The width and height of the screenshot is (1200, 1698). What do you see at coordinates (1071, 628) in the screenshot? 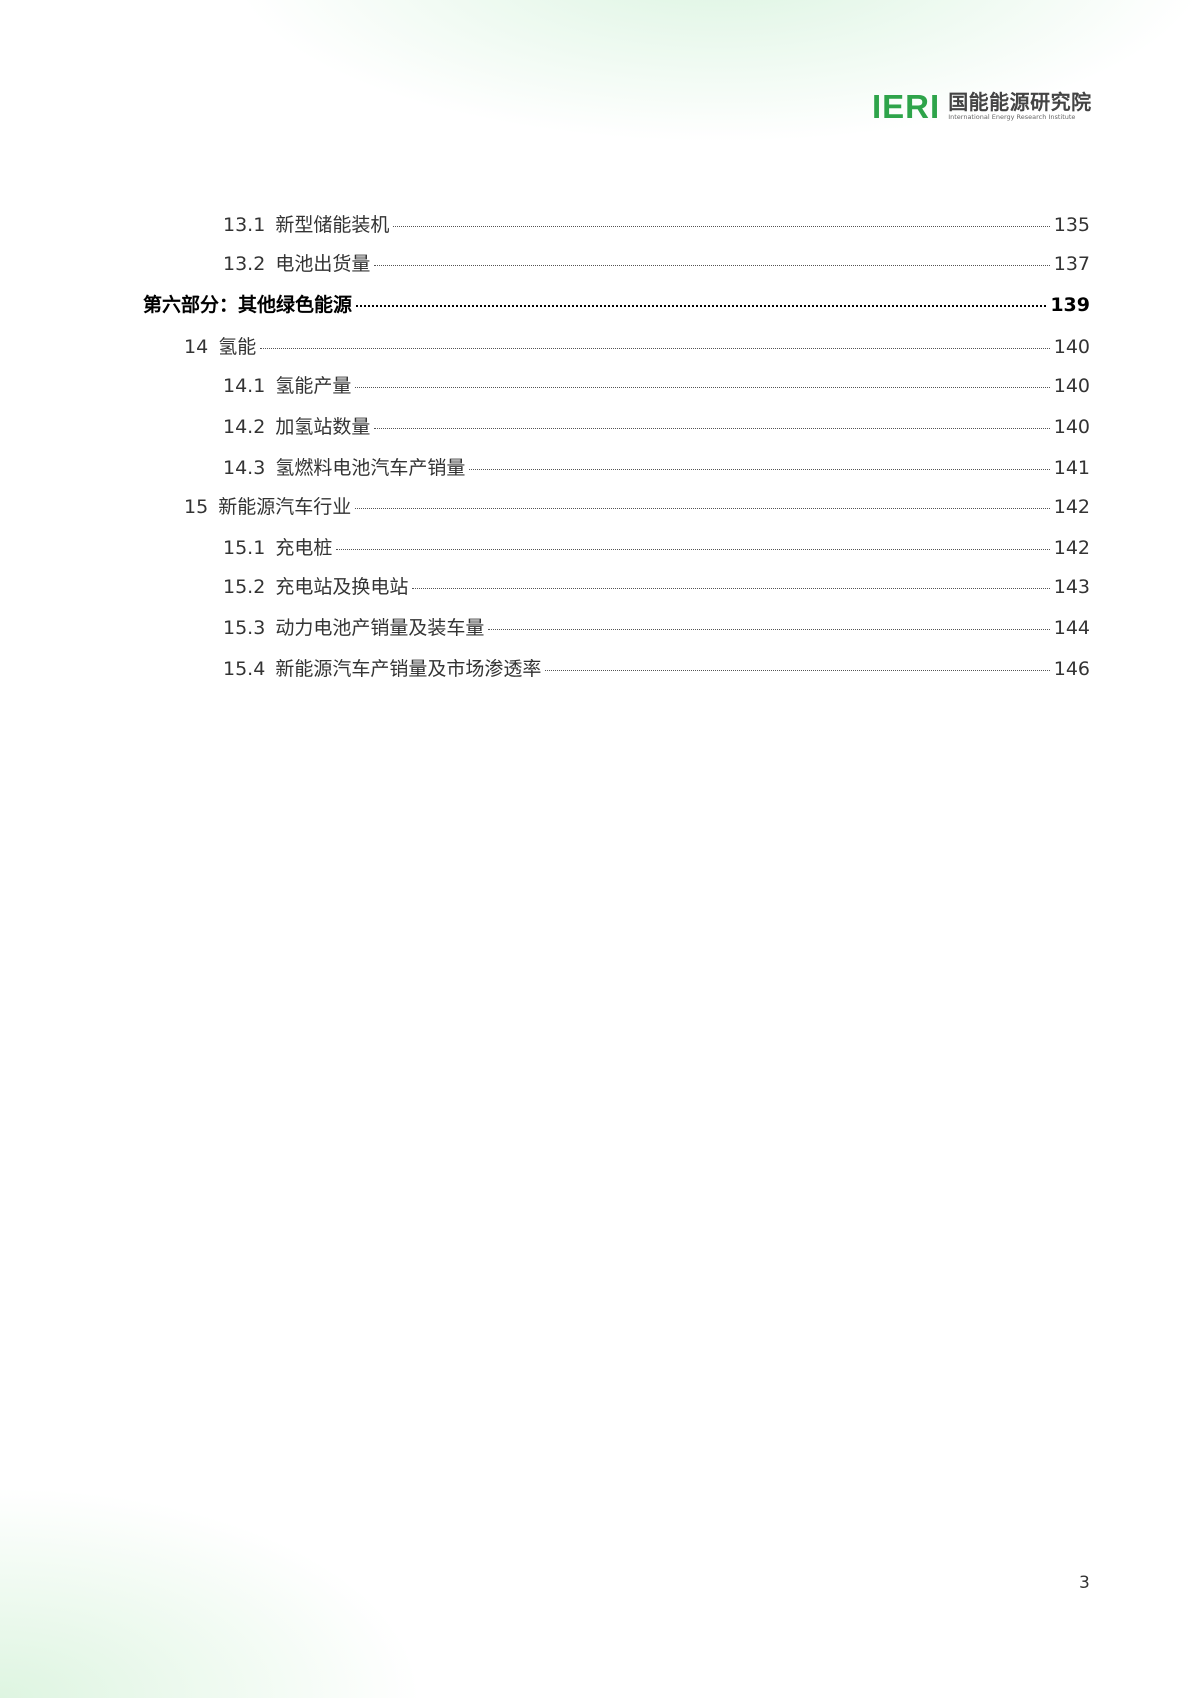
I see `toc-entry-page: 144` at bounding box center [1071, 628].